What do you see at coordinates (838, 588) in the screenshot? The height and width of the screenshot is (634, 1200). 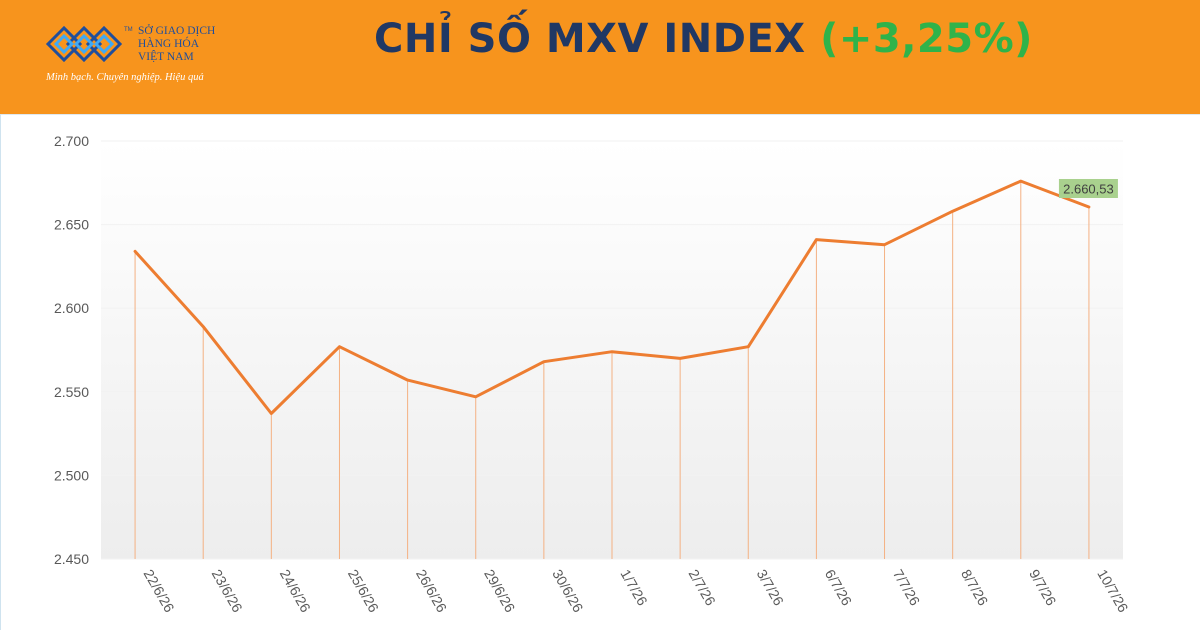 I see `x-tick-label: 6/7/26` at bounding box center [838, 588].